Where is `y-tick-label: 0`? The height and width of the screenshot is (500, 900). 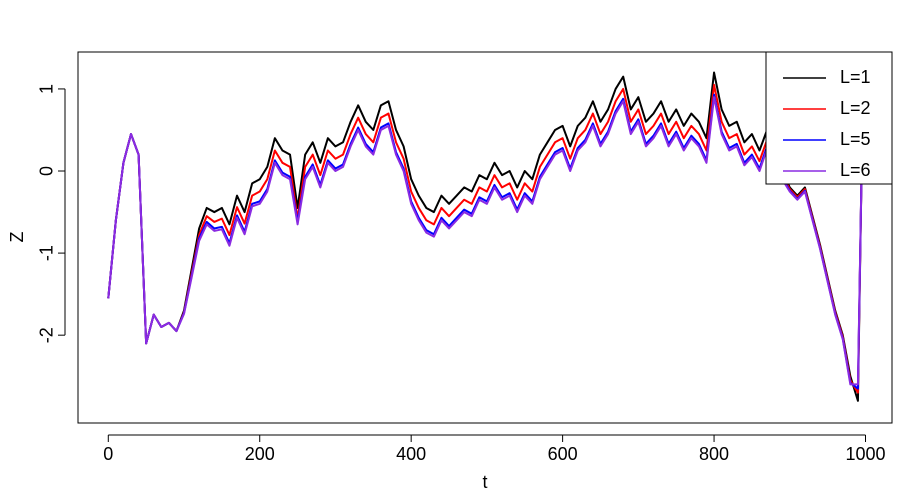 y-tick-label: 0 is located at coordinates (47, 171).